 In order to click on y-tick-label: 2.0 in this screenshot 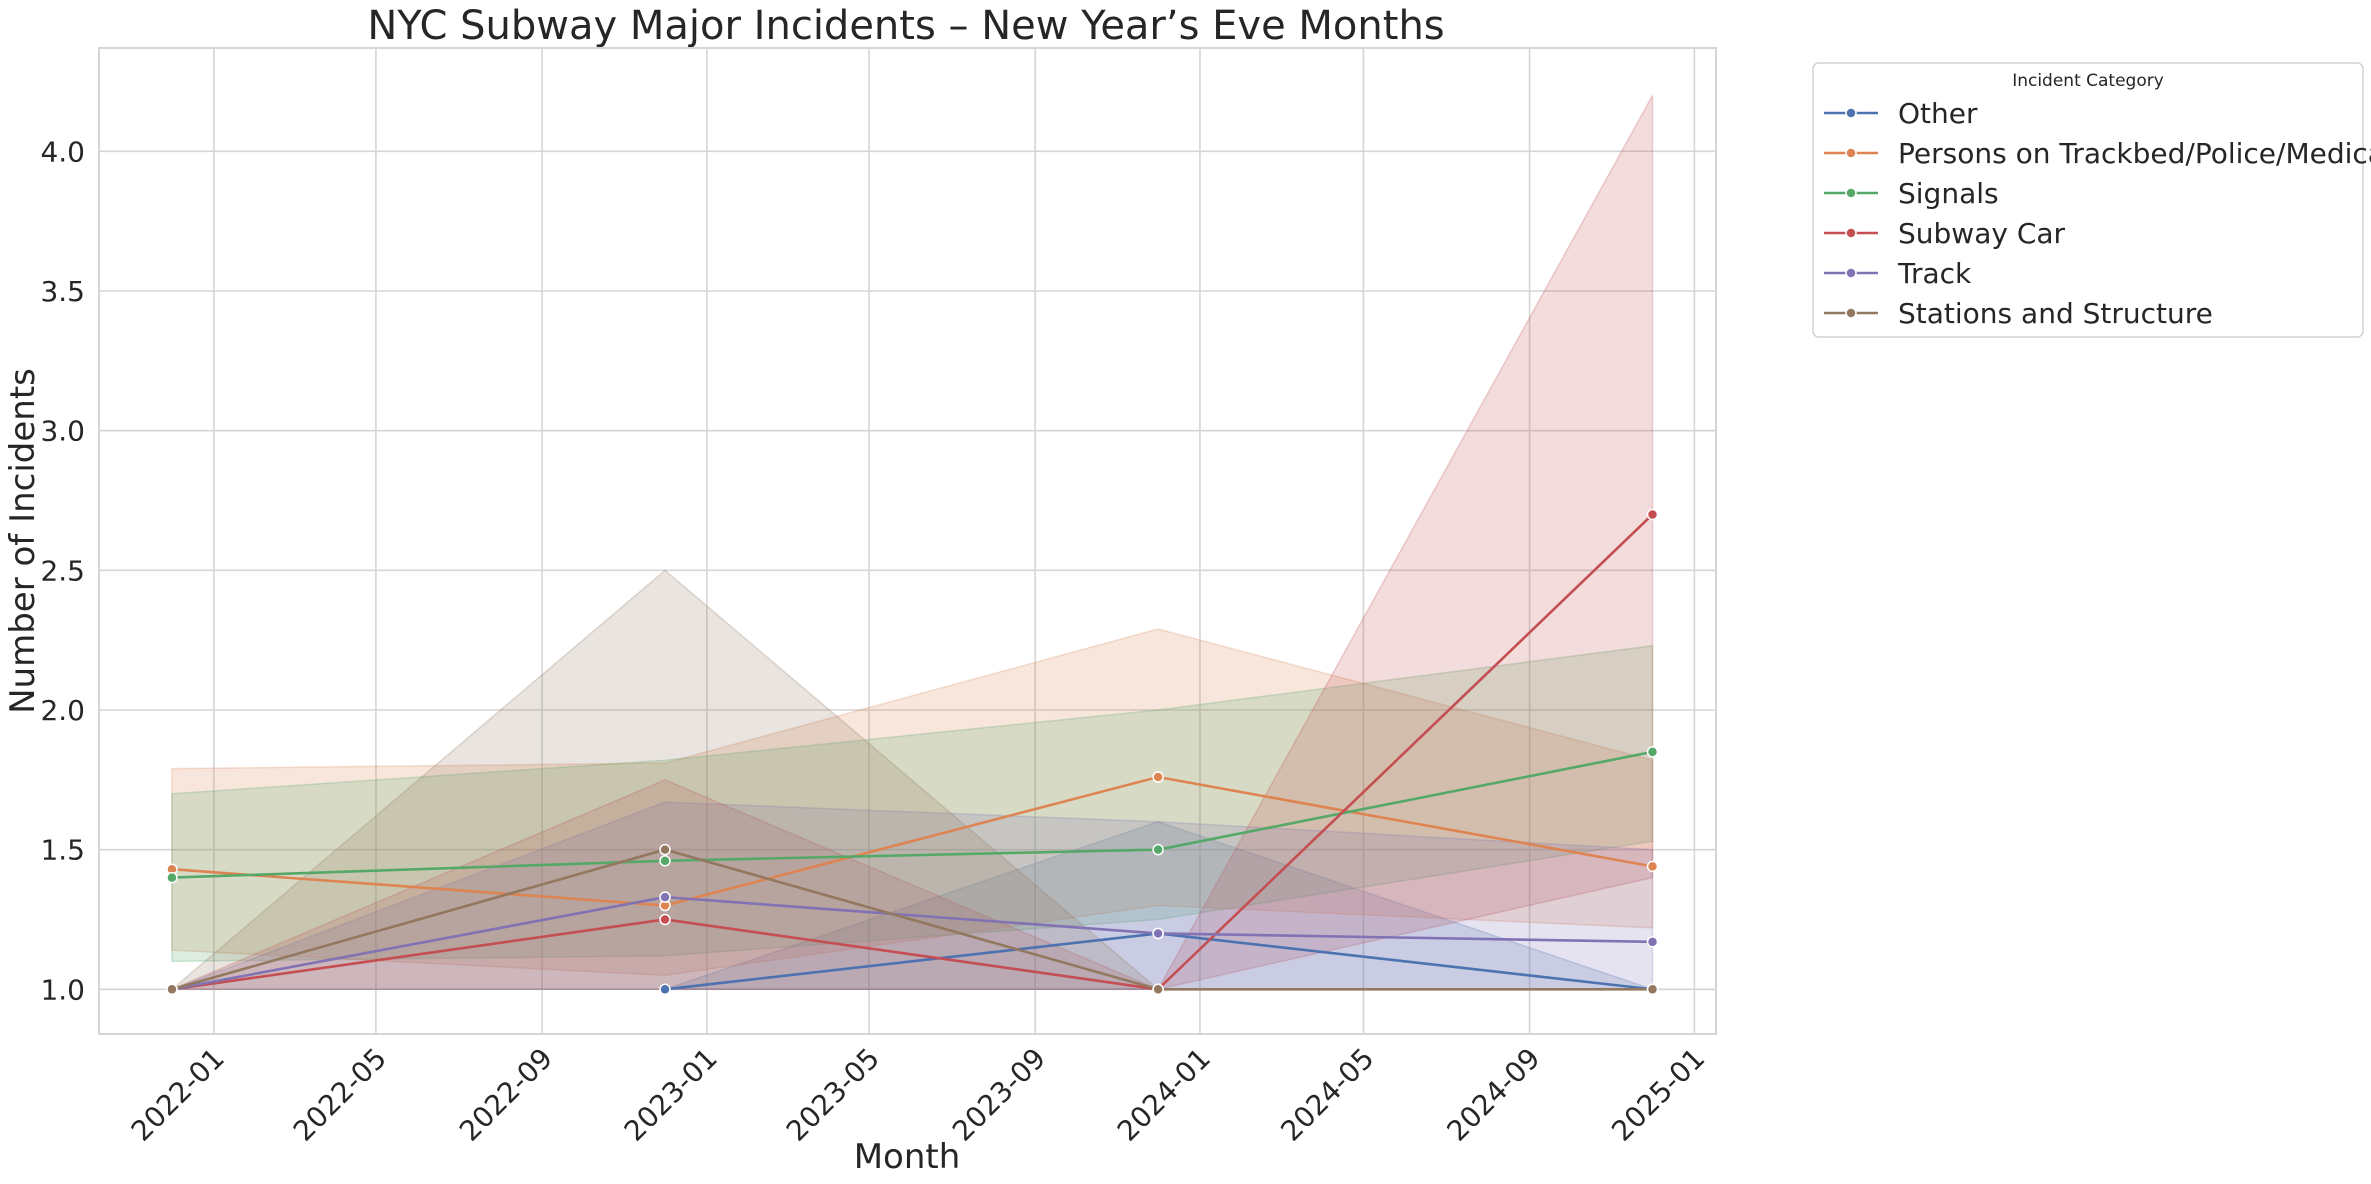, I will do `click(62, 710)`.